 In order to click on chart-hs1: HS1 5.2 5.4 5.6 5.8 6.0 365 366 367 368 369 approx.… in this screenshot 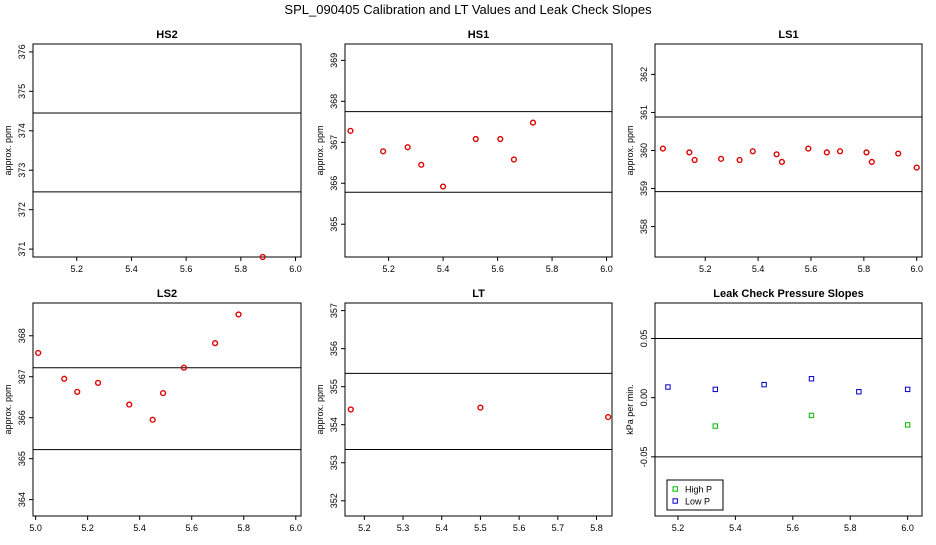, I will do `click(464, 151)`.